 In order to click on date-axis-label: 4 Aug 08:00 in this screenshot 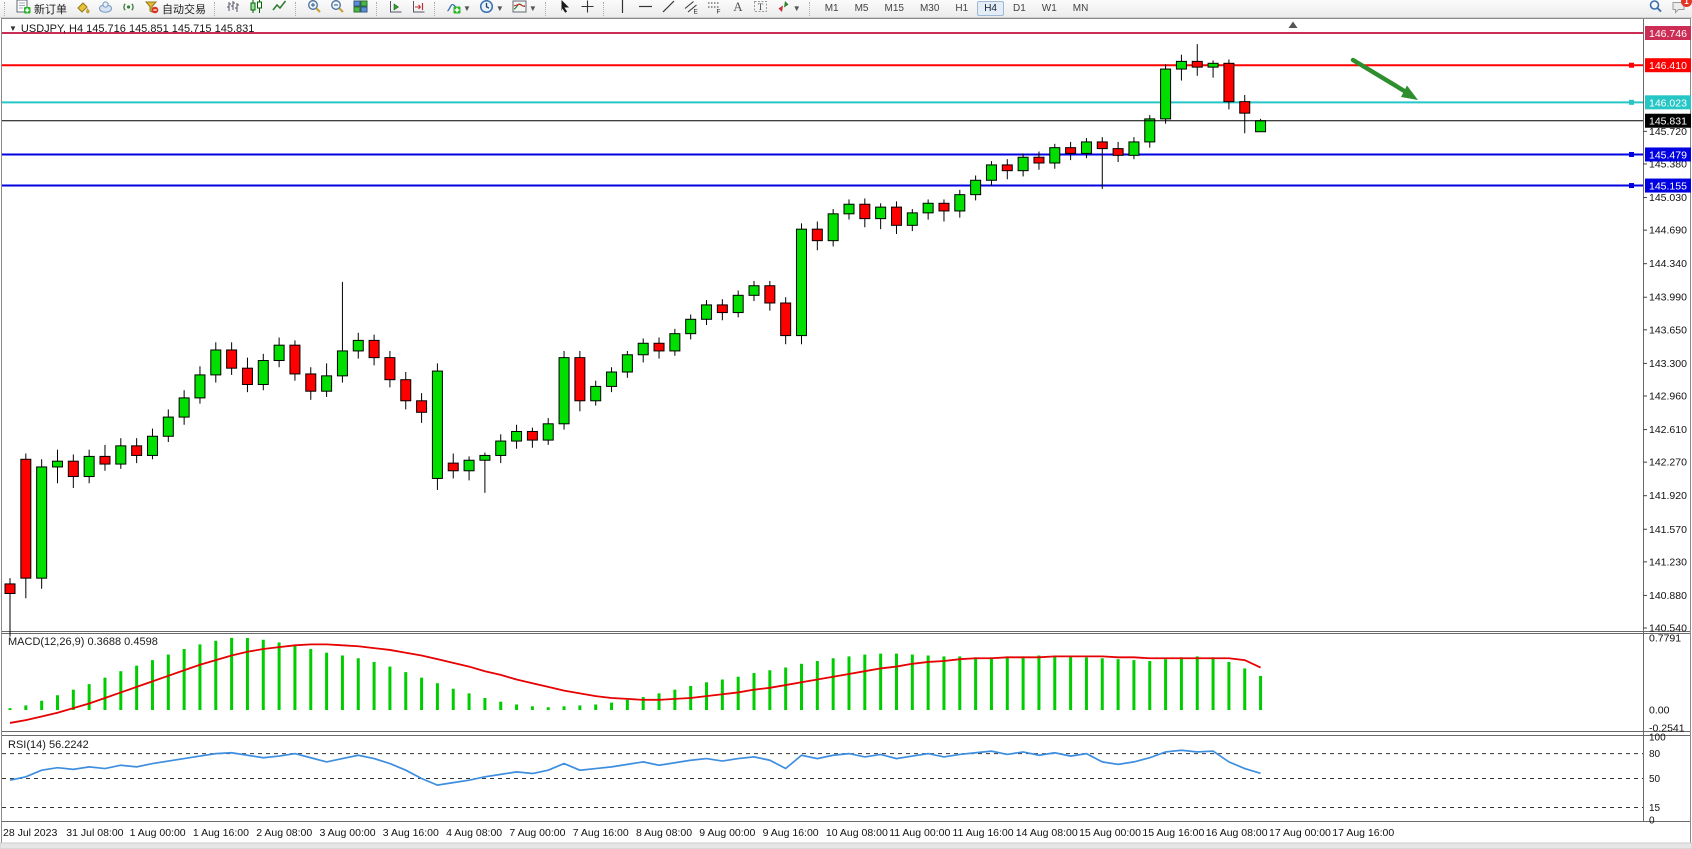, I will do `click(474, 833)`.